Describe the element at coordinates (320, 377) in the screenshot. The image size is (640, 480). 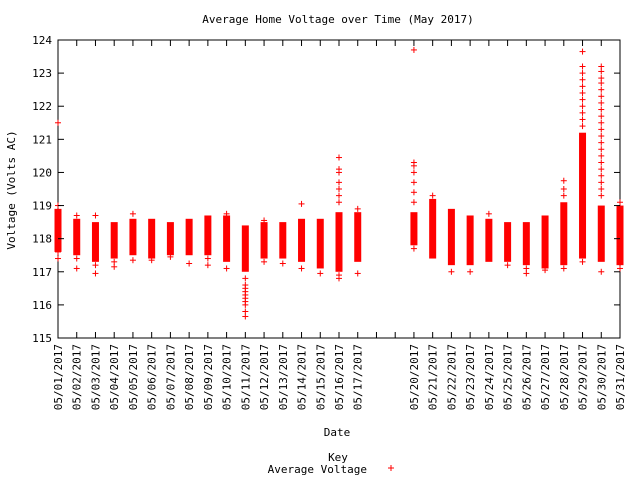
I see `x-tick-label: 05/15/2017` at that location.